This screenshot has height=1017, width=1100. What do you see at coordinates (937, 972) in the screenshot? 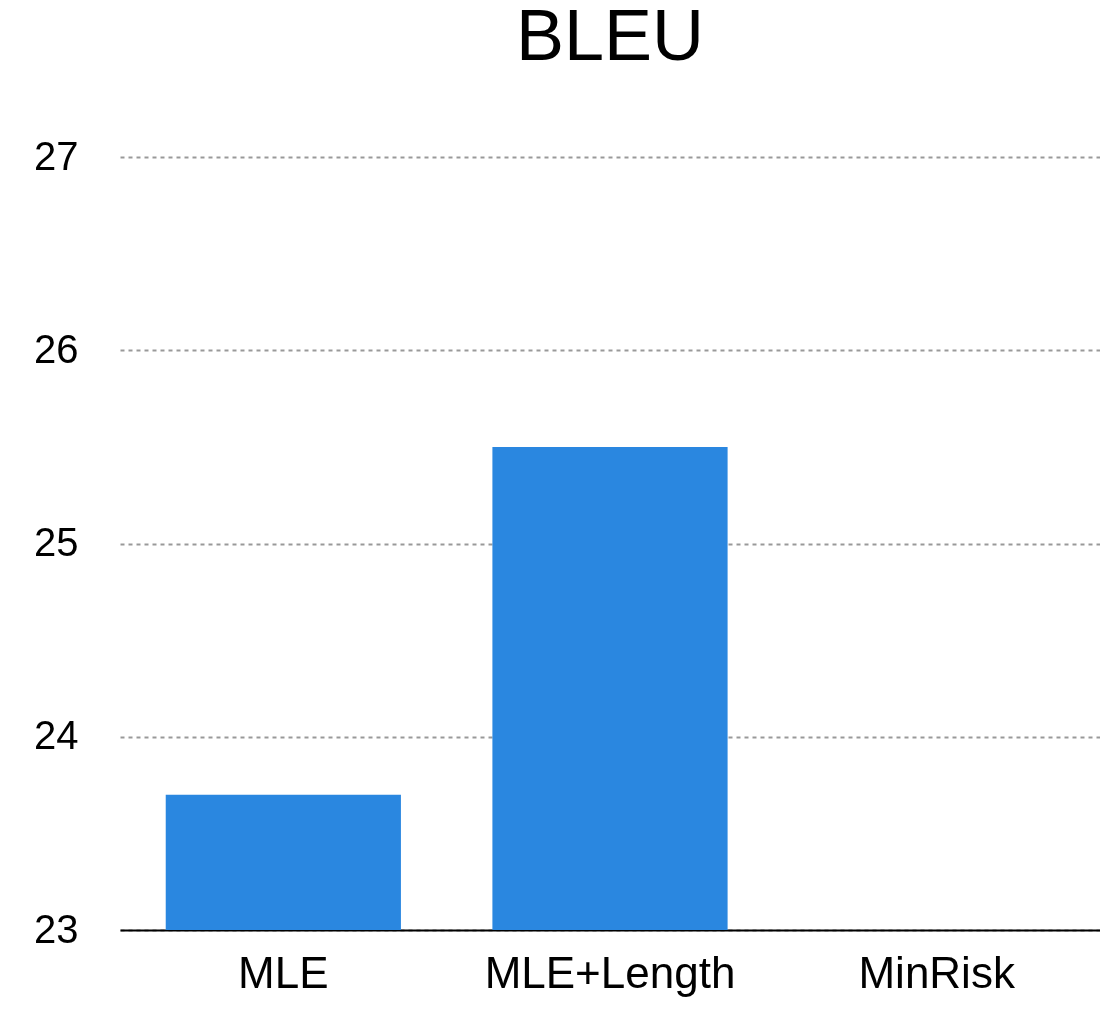
I see `x-tick-label: MinRisk` at bounding box center [937, 972].